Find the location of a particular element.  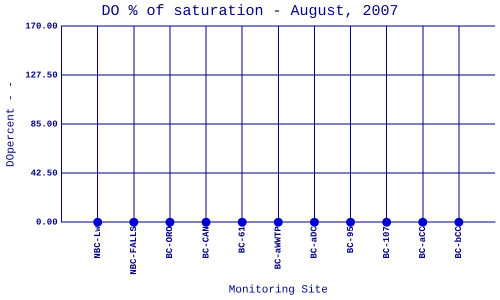

x-tick-label: NBC-Lw is located at coordinates (97, 242).